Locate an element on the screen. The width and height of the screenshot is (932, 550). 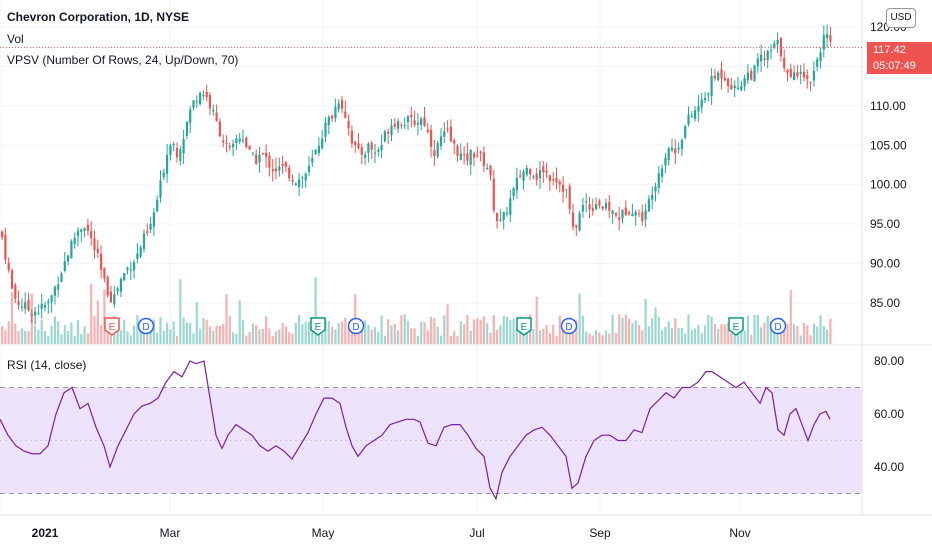
price-axis-tick-label: 85.00 is located at coordinates (885, 303).